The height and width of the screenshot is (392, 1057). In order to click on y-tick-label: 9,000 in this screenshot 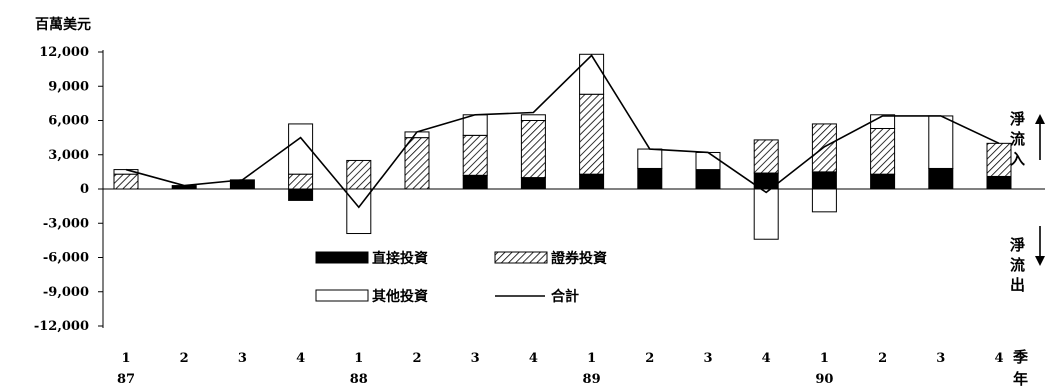, I will do `click(68, 86)`.